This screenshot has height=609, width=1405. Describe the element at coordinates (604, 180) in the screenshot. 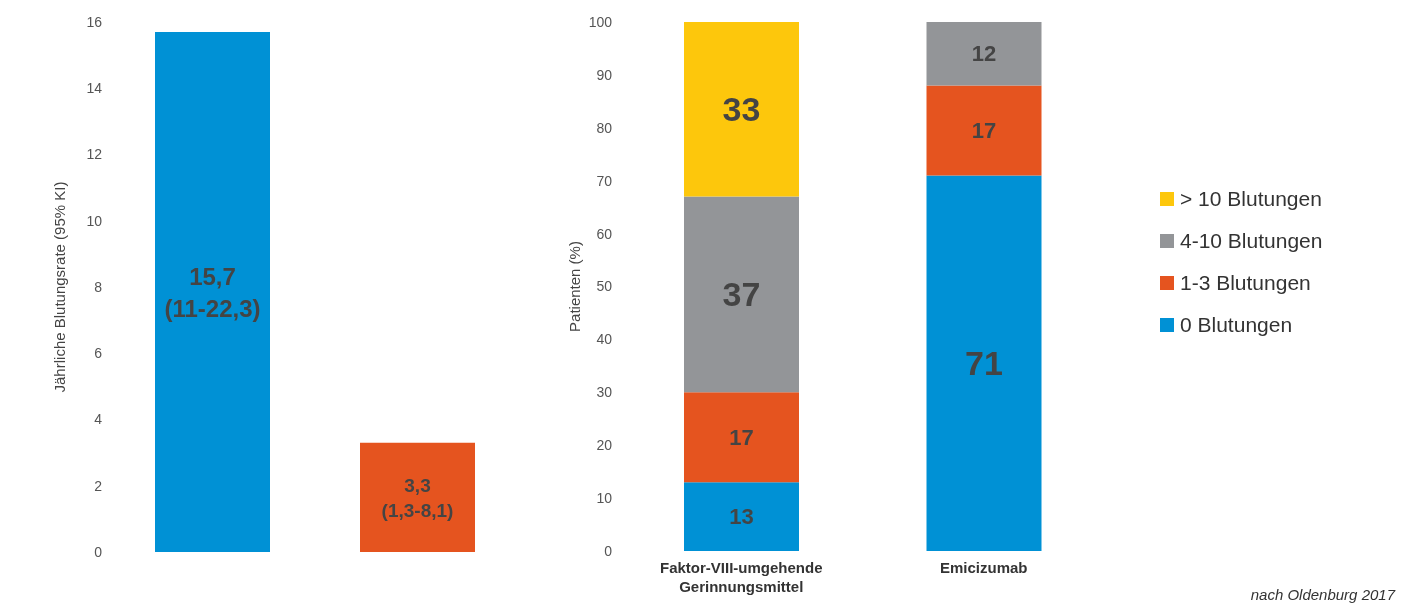

I see `y-tick-label: 70` at that location.